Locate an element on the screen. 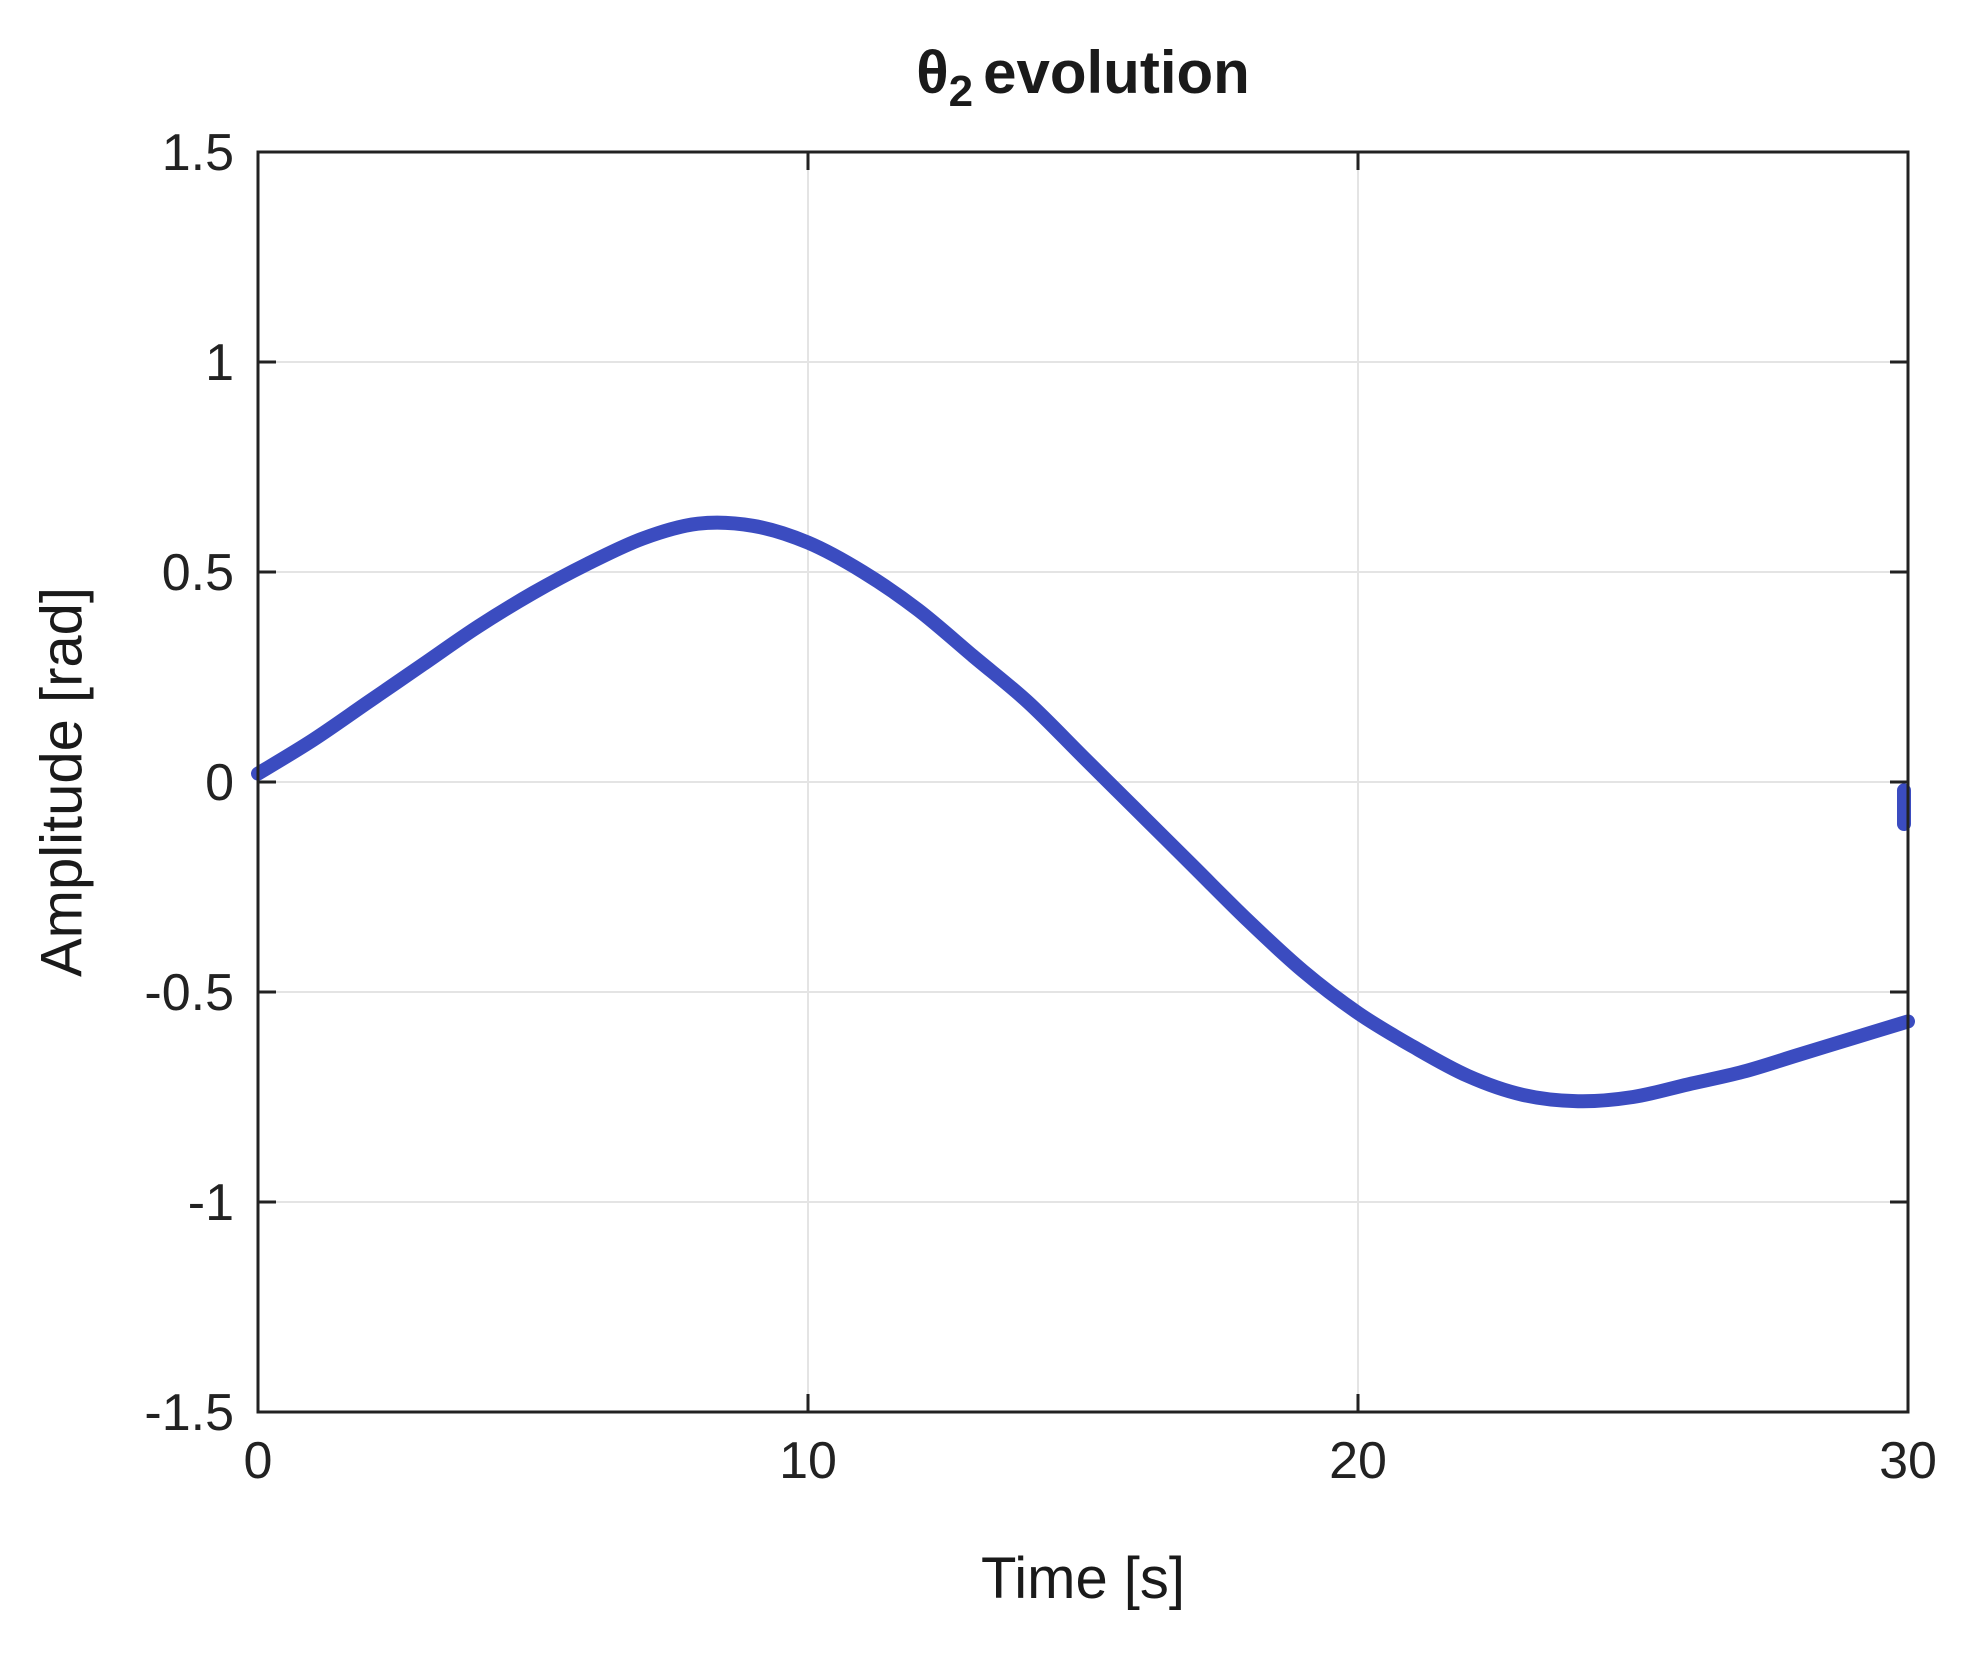 The width and height of the screenshot is (1978, 1660). y-tick-label: 0 is located at coordinates (219, 783).